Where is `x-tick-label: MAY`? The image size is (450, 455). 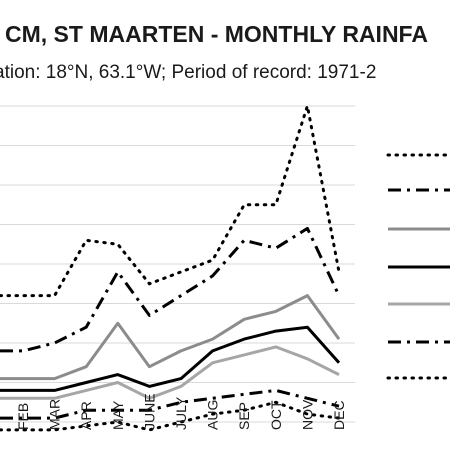 x-tick-label: MAY is located at coordinates (118, 415).